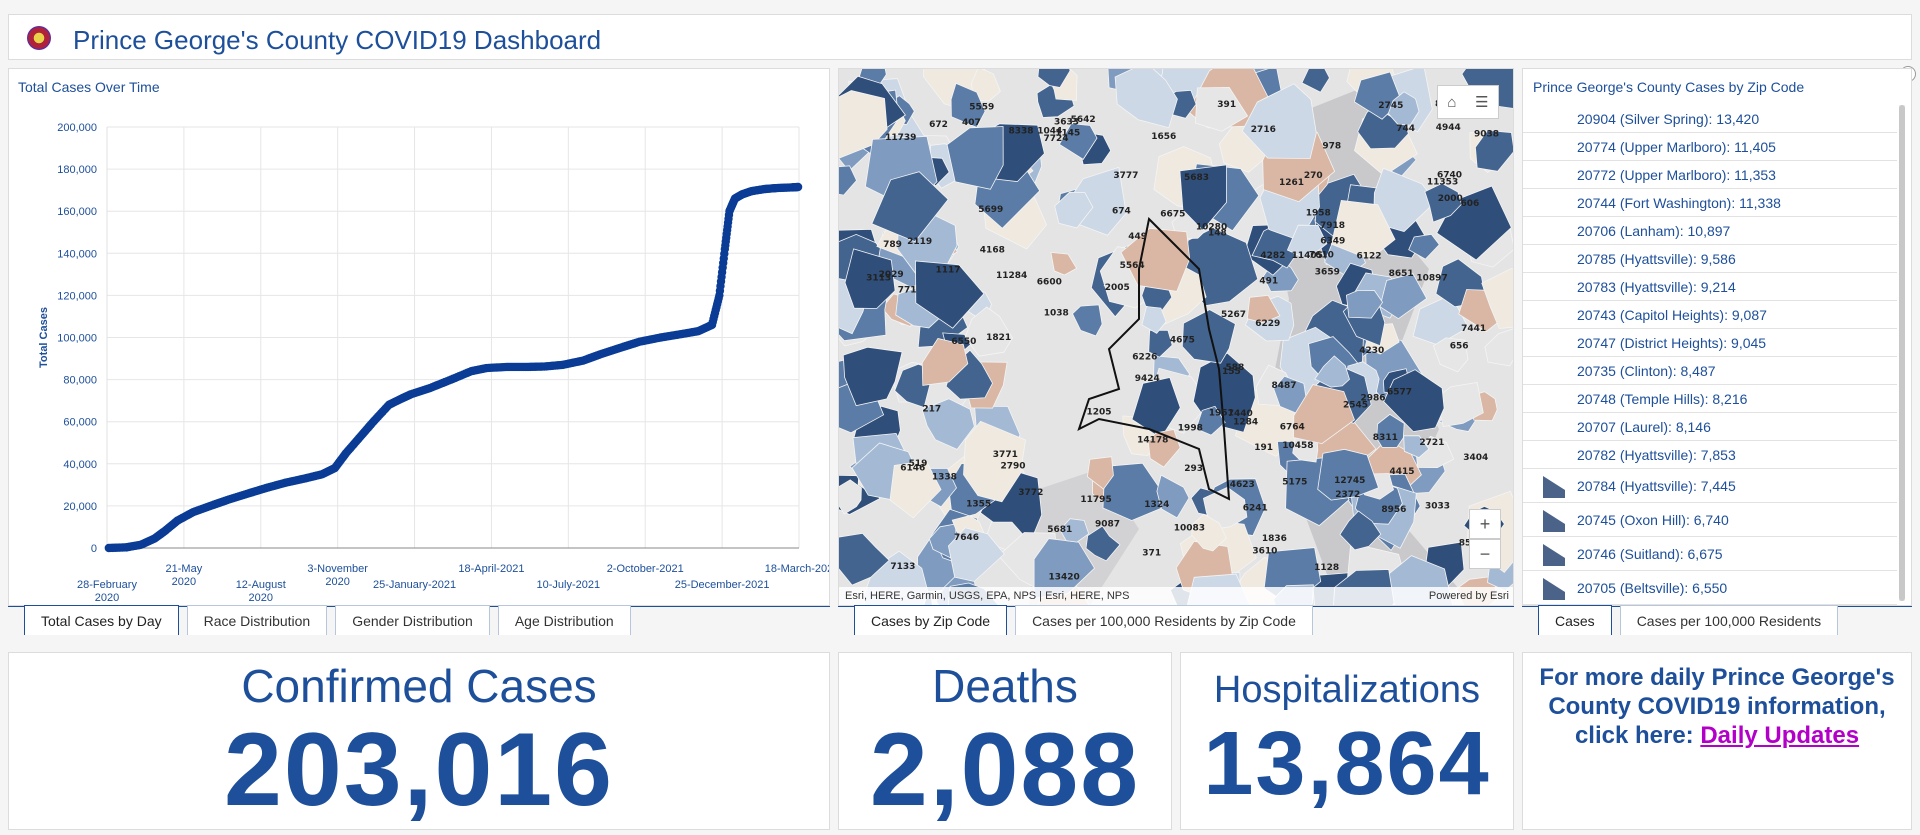  What do you see at coordinates (1710, 259) in the screenshot?
I see `zip-list-item: 20785 (Hyattsville): 9,586` at bounding box center [1710, 259].